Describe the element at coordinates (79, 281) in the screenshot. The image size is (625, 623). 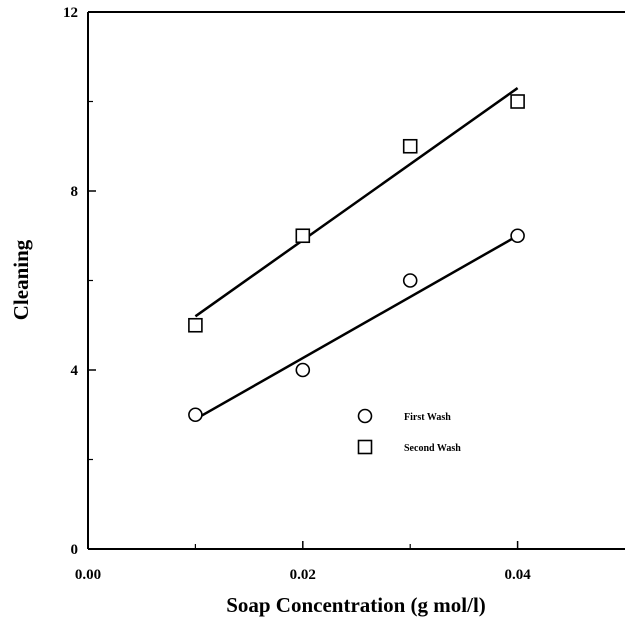
I see `y-ticks: 0 4 8 12` at that location.